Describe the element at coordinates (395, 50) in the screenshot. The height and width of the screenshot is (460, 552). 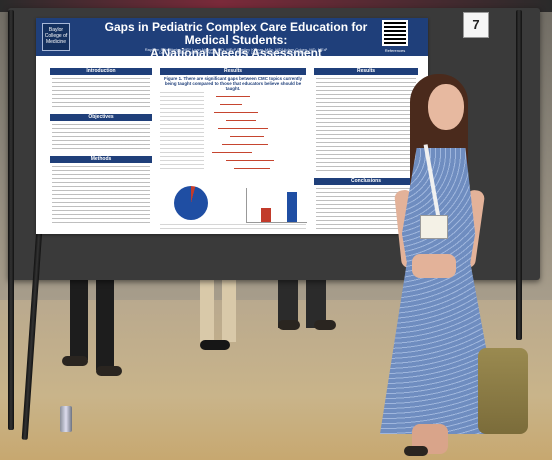
I see `qr-code-label: References` at that location.